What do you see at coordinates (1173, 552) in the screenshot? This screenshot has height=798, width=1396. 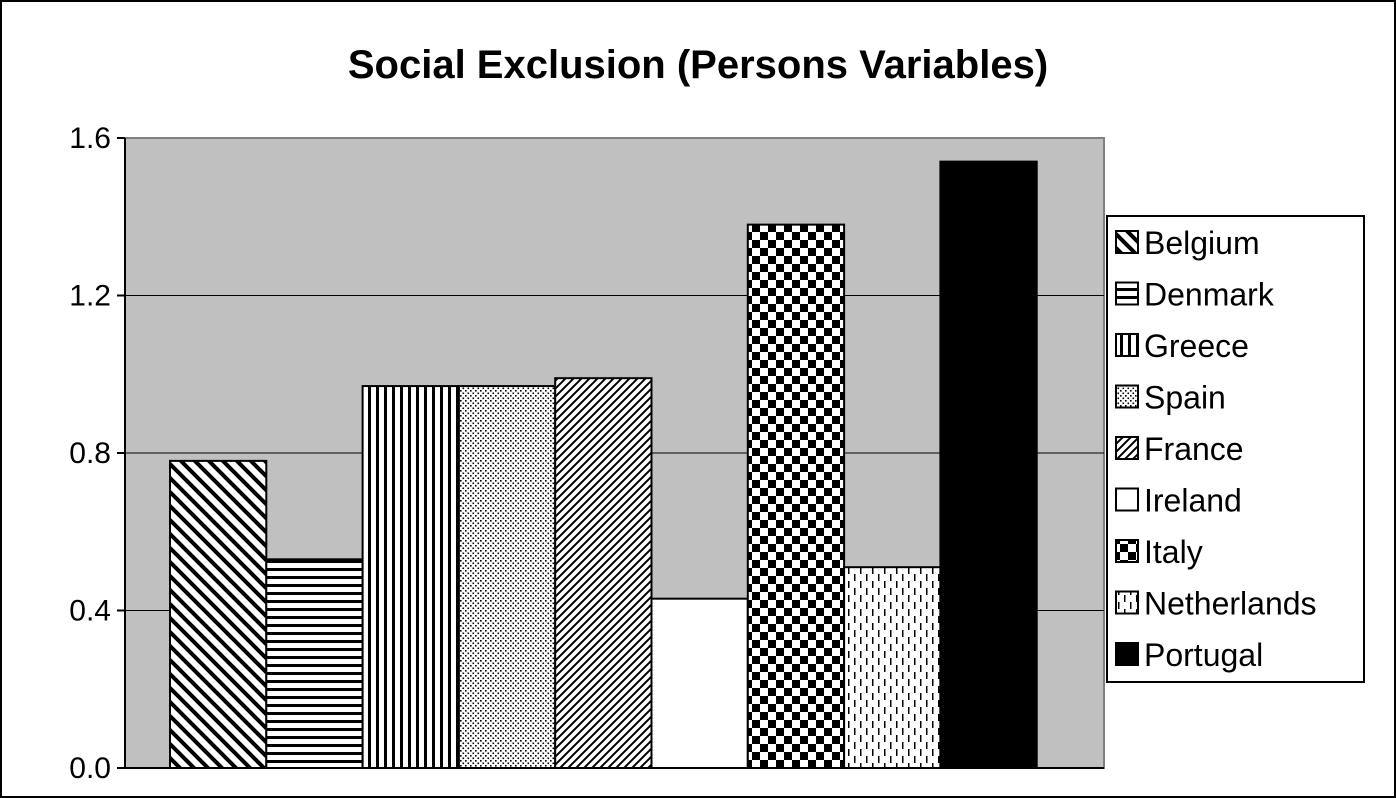 I see `legend-label-italy: Italy` at bounding box center [1173, 552].